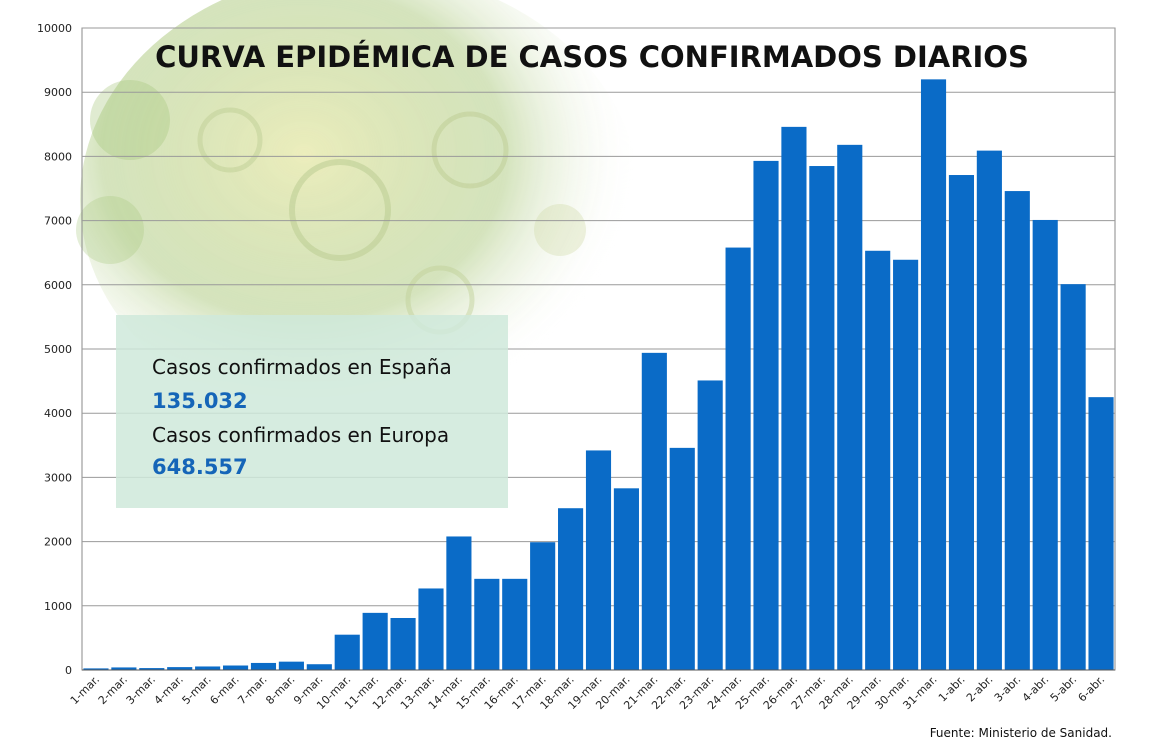 The height and width of the screenshot is (754, 1153). I want to click on spain-cases-label: Casos confirmados en España, so click(302, 367).